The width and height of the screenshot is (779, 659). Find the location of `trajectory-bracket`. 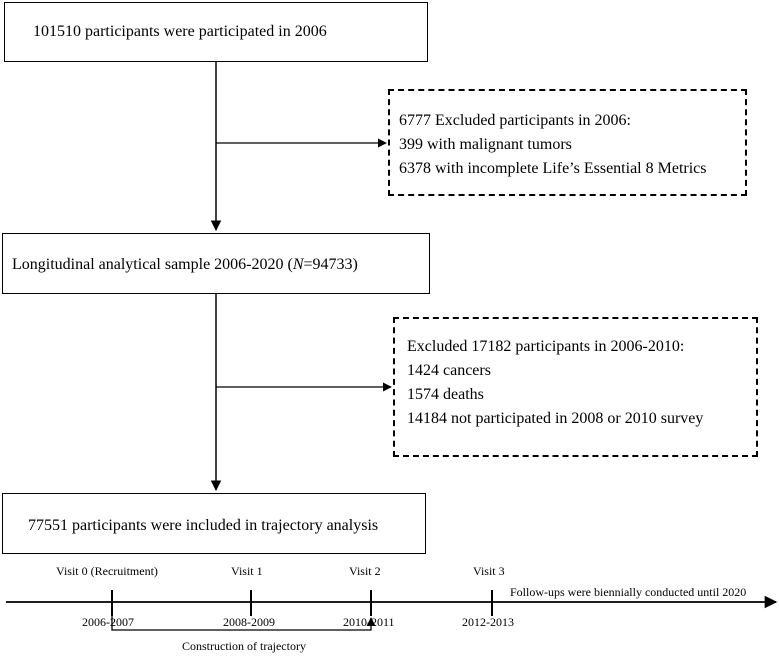

trajectory-bracket is located at coordinates (243, 623).